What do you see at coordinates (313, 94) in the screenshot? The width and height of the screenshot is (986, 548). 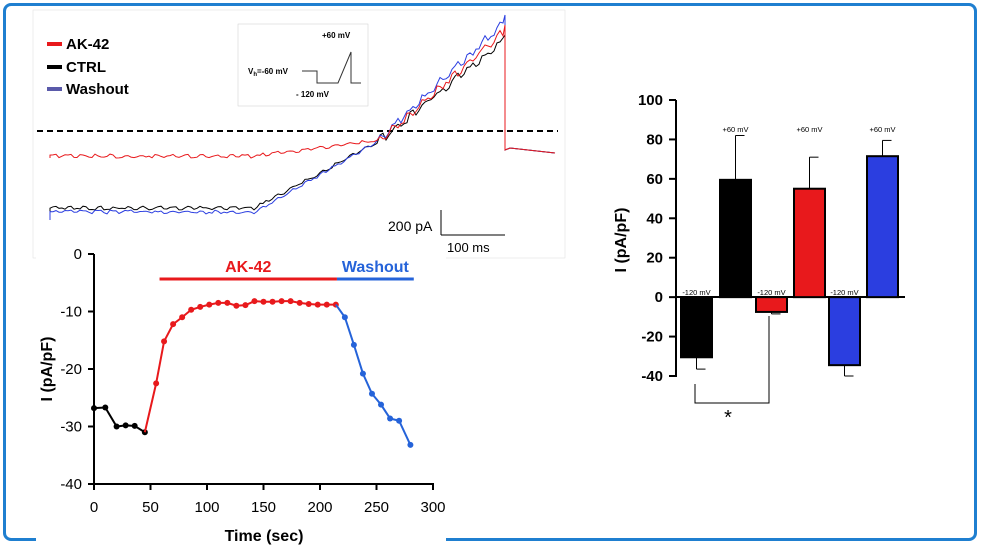 I see `inset-bottom-label: - 120 mV` at bounding box center [313, 94].